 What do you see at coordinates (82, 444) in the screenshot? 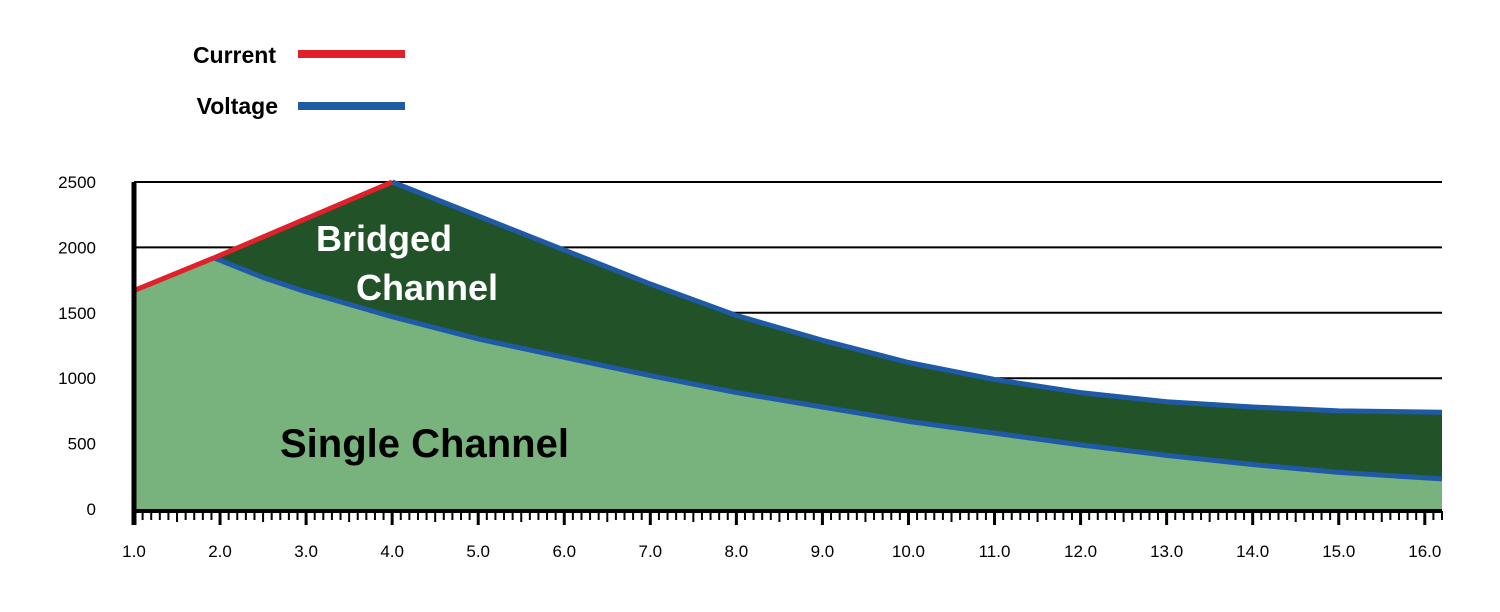
I see `y-tick-500: 500` at bounding box center [82, 444].